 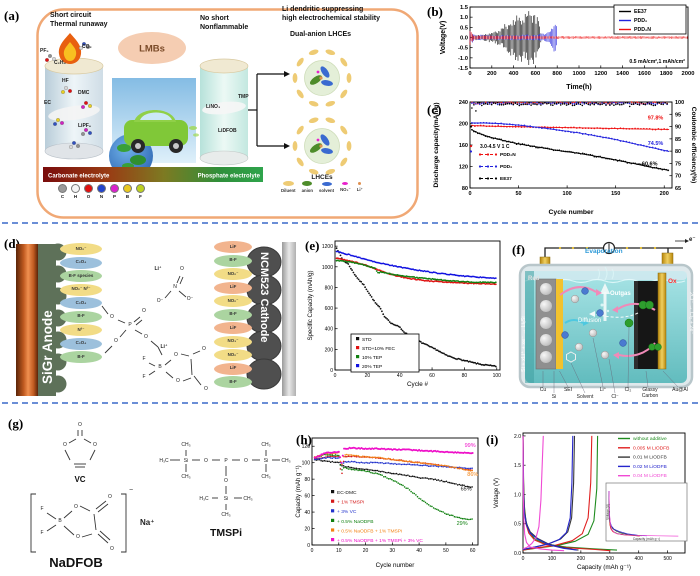 I want to click on svg-text: 90, so click(x=678, y=128).